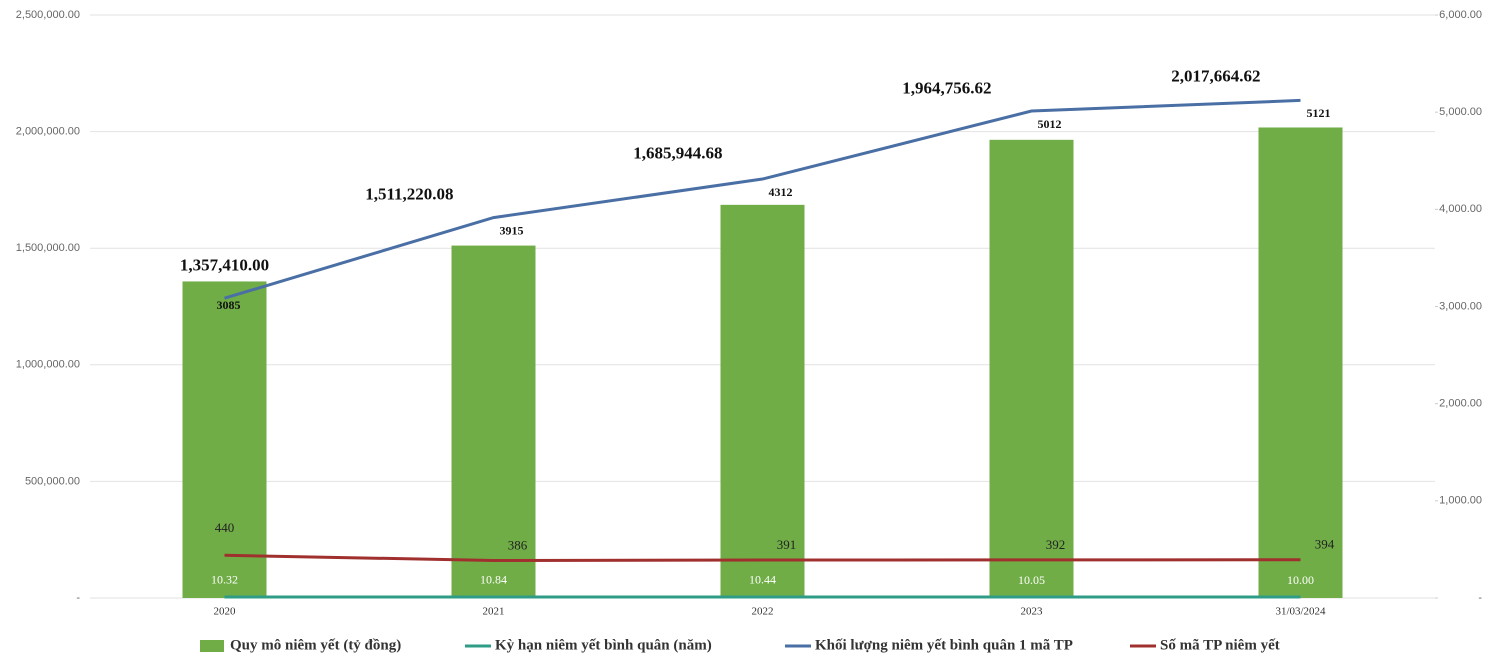 This screenshot has height=668, width=1500. I want to click on value-label: 392, so click(1056, 544).